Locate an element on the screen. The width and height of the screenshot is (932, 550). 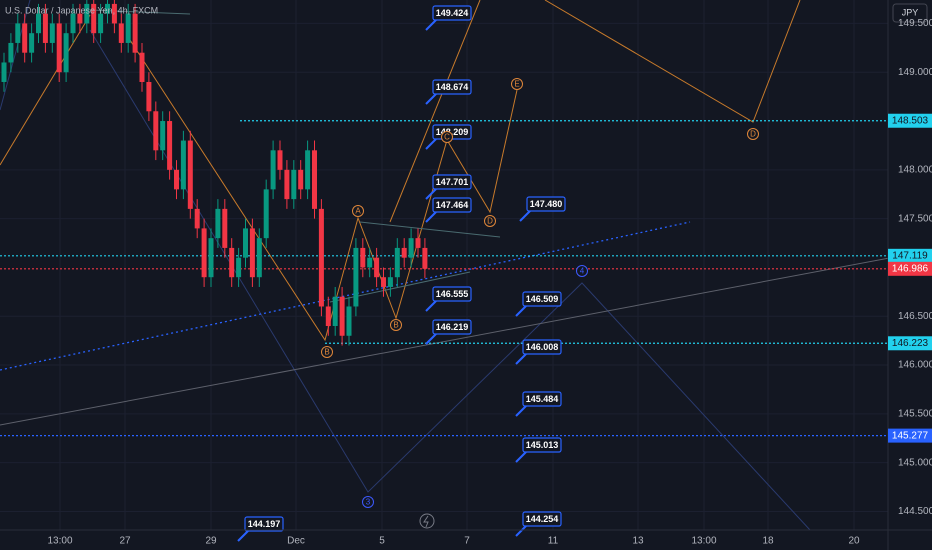
price-label: 148.503 is located at coordinates (910, 120).